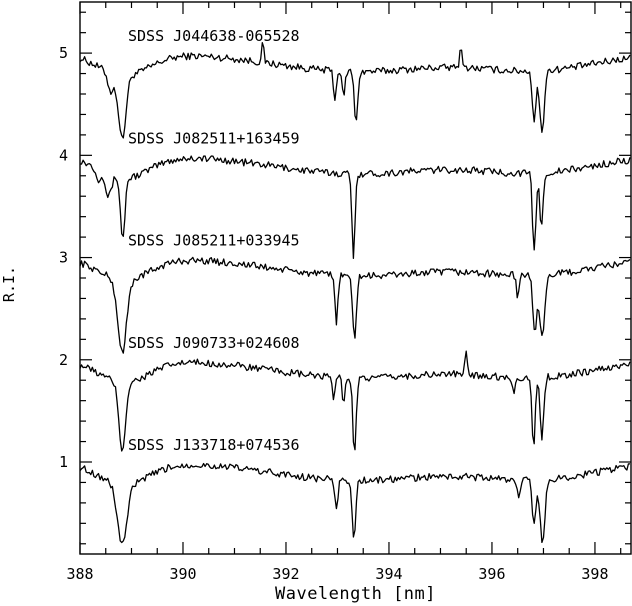 Image resolution: width=632 pixels, height=606 pixels. Describe the element at coordinates (355, 594) in the screenshot. I see `x-axis-label: Wavelength [nm]` at that location.